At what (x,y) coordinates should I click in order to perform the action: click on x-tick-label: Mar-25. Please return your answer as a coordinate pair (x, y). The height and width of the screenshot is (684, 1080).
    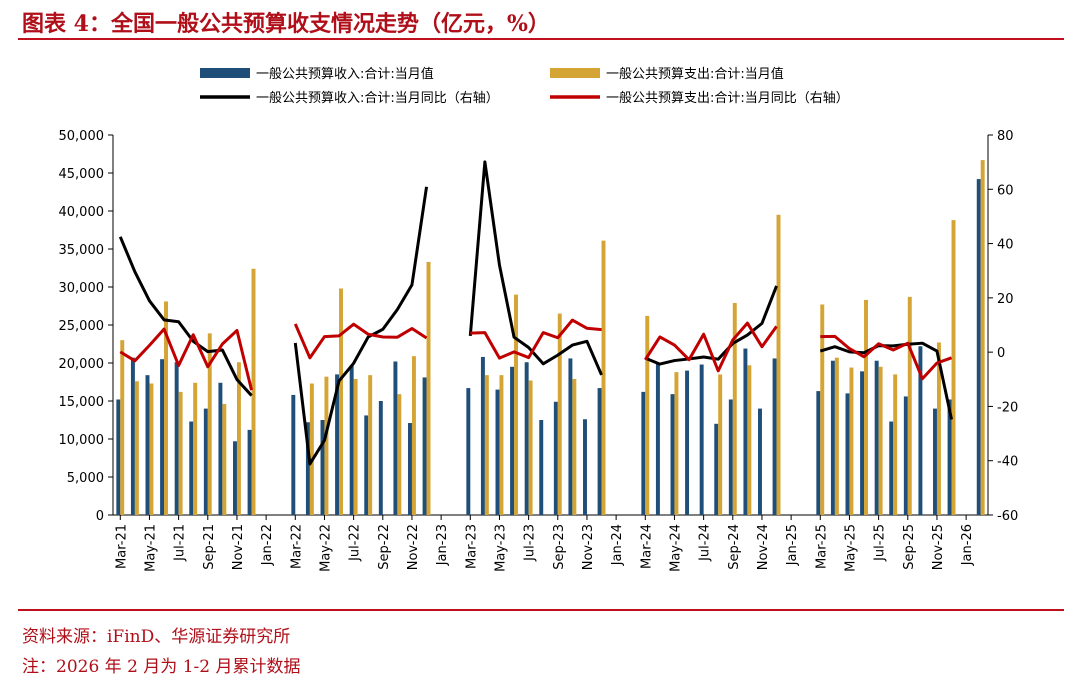
    Looking at the image, I should click on (821, 546).